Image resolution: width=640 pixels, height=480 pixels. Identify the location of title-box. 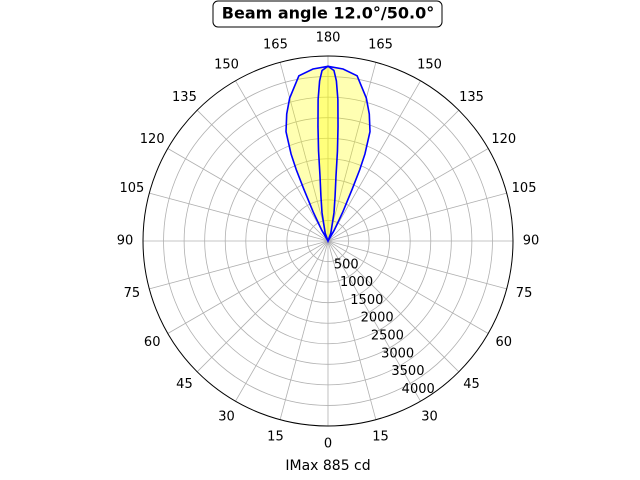
(327, 14).